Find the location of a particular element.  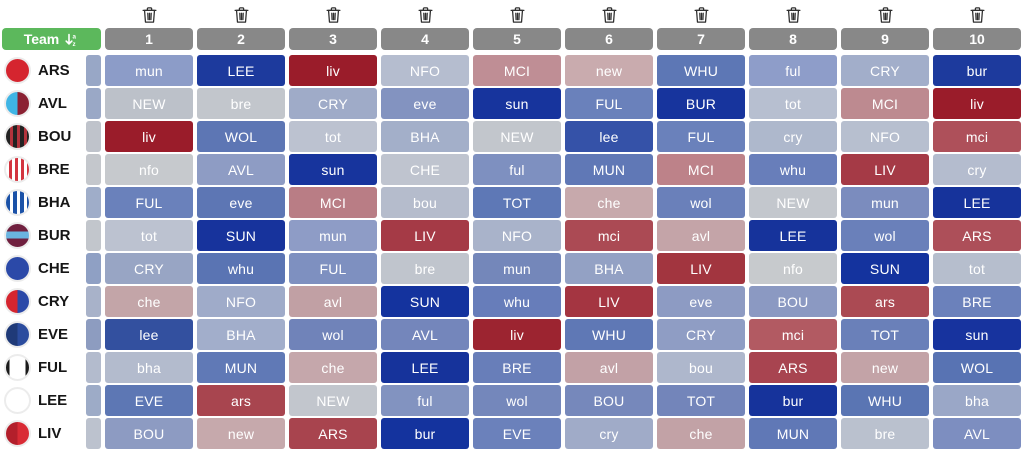

clear-gameweek-7-button is located at coordinates (701, 15).